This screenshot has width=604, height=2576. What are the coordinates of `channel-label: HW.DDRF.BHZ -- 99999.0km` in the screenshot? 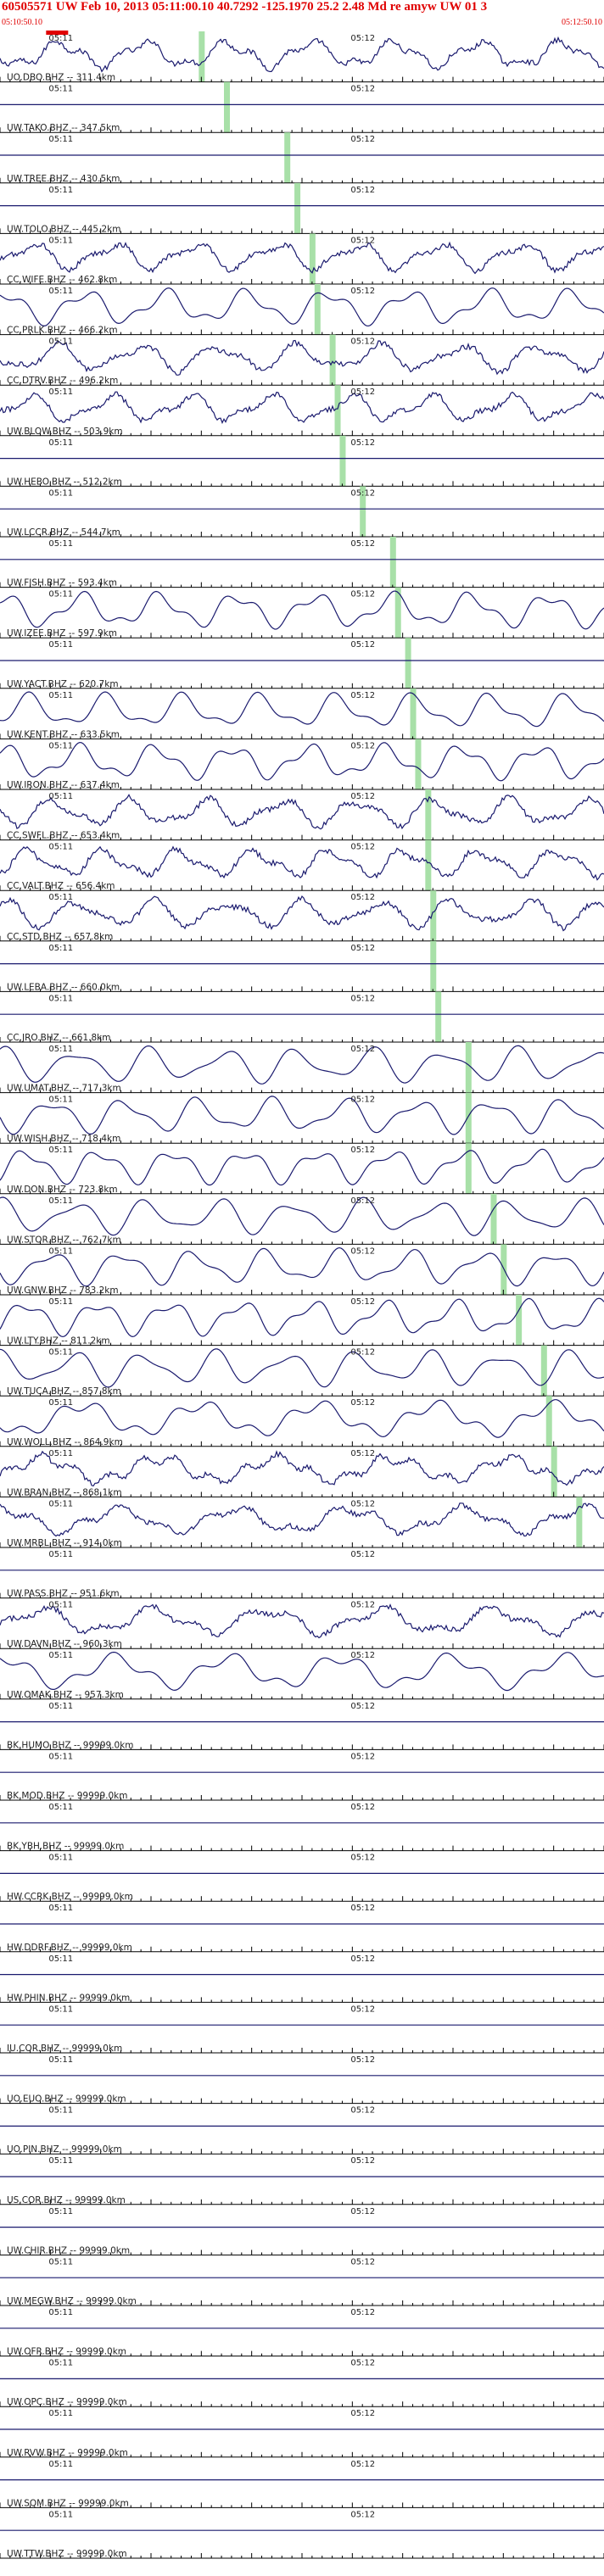 It's located at (69, 1948).